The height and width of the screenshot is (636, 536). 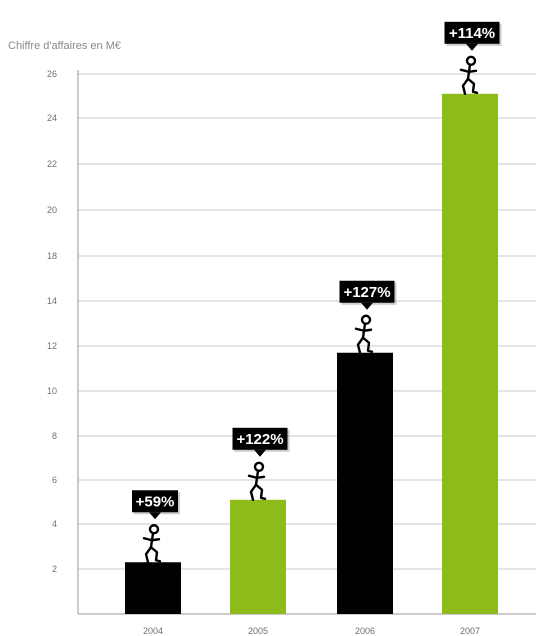 What do you see at coordinates (470, 631) in the screenshot?
I see `x-tick-label: 2007` at bounding box center [470, 631].